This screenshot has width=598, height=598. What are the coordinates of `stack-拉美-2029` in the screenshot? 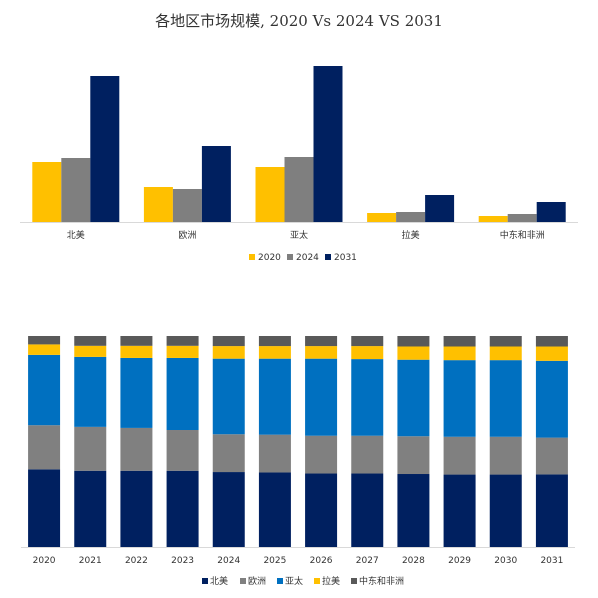 It's located at (459, 353).